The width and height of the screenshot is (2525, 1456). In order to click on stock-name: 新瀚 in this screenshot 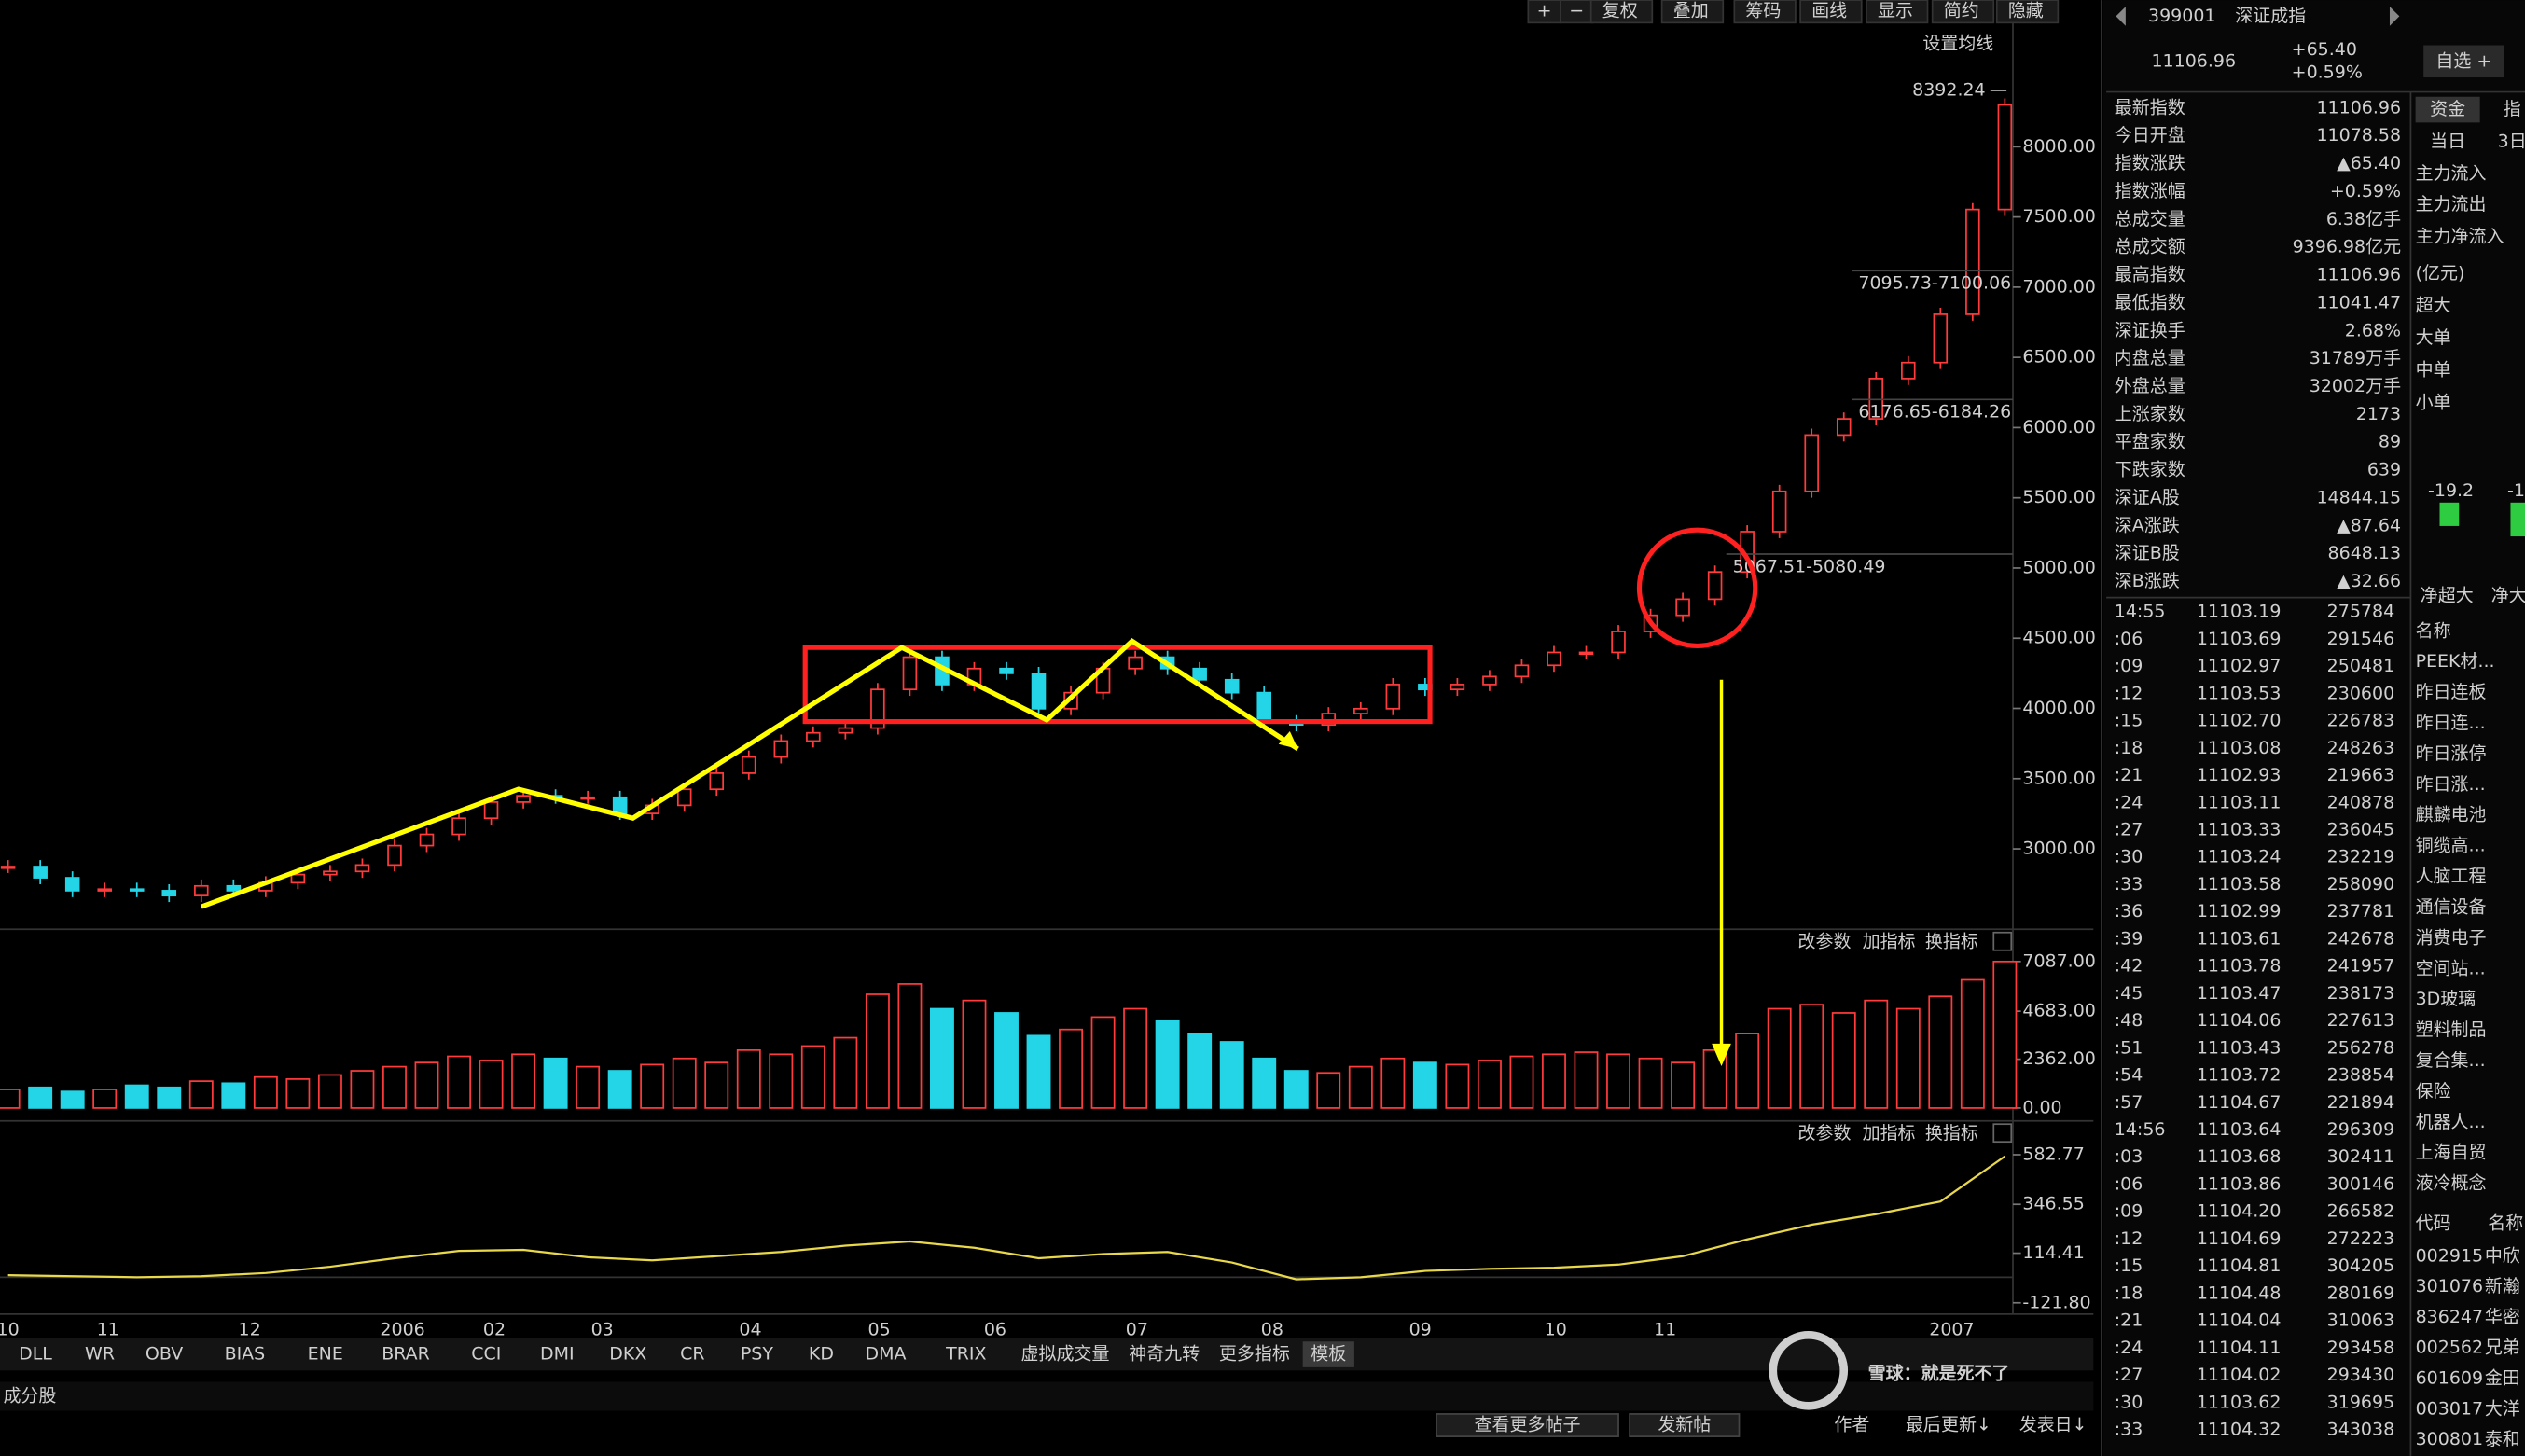, I will do `click(2503, 1286)`.